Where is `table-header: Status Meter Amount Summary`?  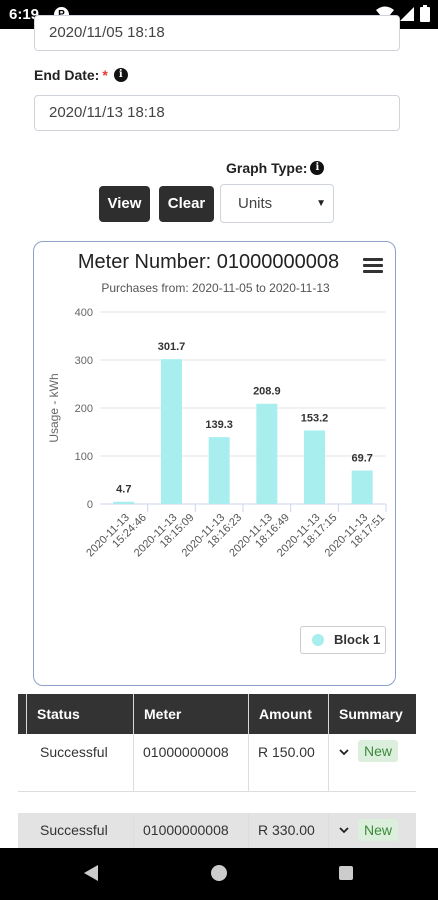
table-header: Status Meter Amount Summary is located at coordinates (217, 714).